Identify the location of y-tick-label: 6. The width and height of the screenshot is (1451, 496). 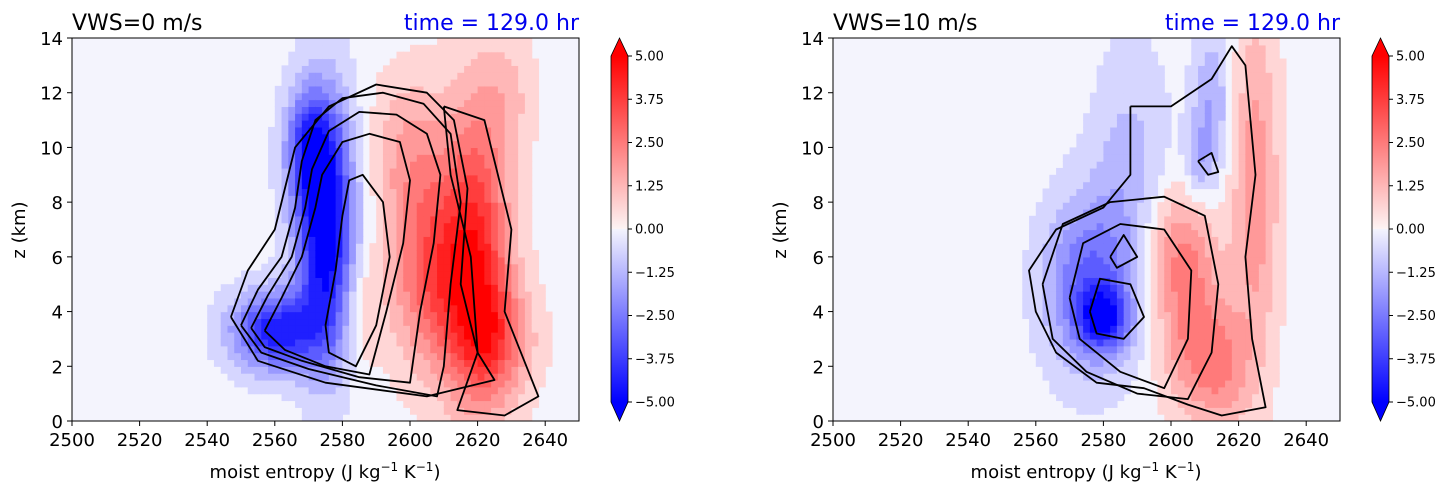
(57, 258).